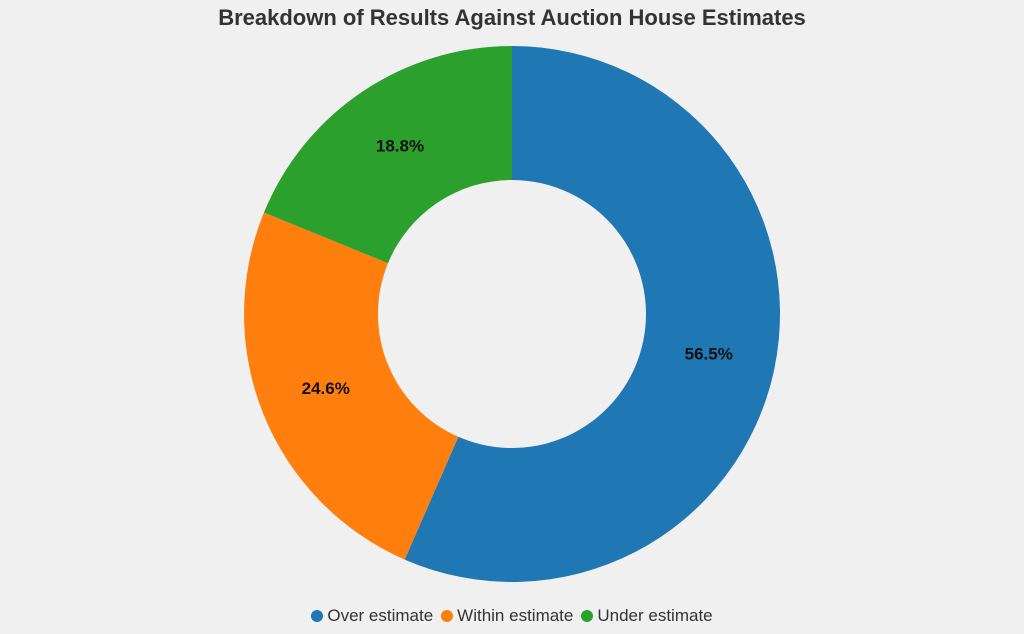  Describe the element at coordinates (326, 388) in the screenshot. I see `slice-label-within-estimate: 24.6%` at that location.